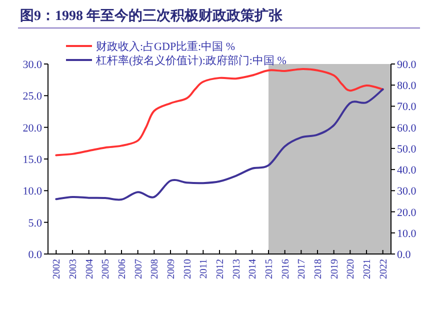 The height and width of the screenshot is (328, 437). Describe the element at coordinates (155, 269) in the screenshot. I see `x-tick-label: 2008` at that location.